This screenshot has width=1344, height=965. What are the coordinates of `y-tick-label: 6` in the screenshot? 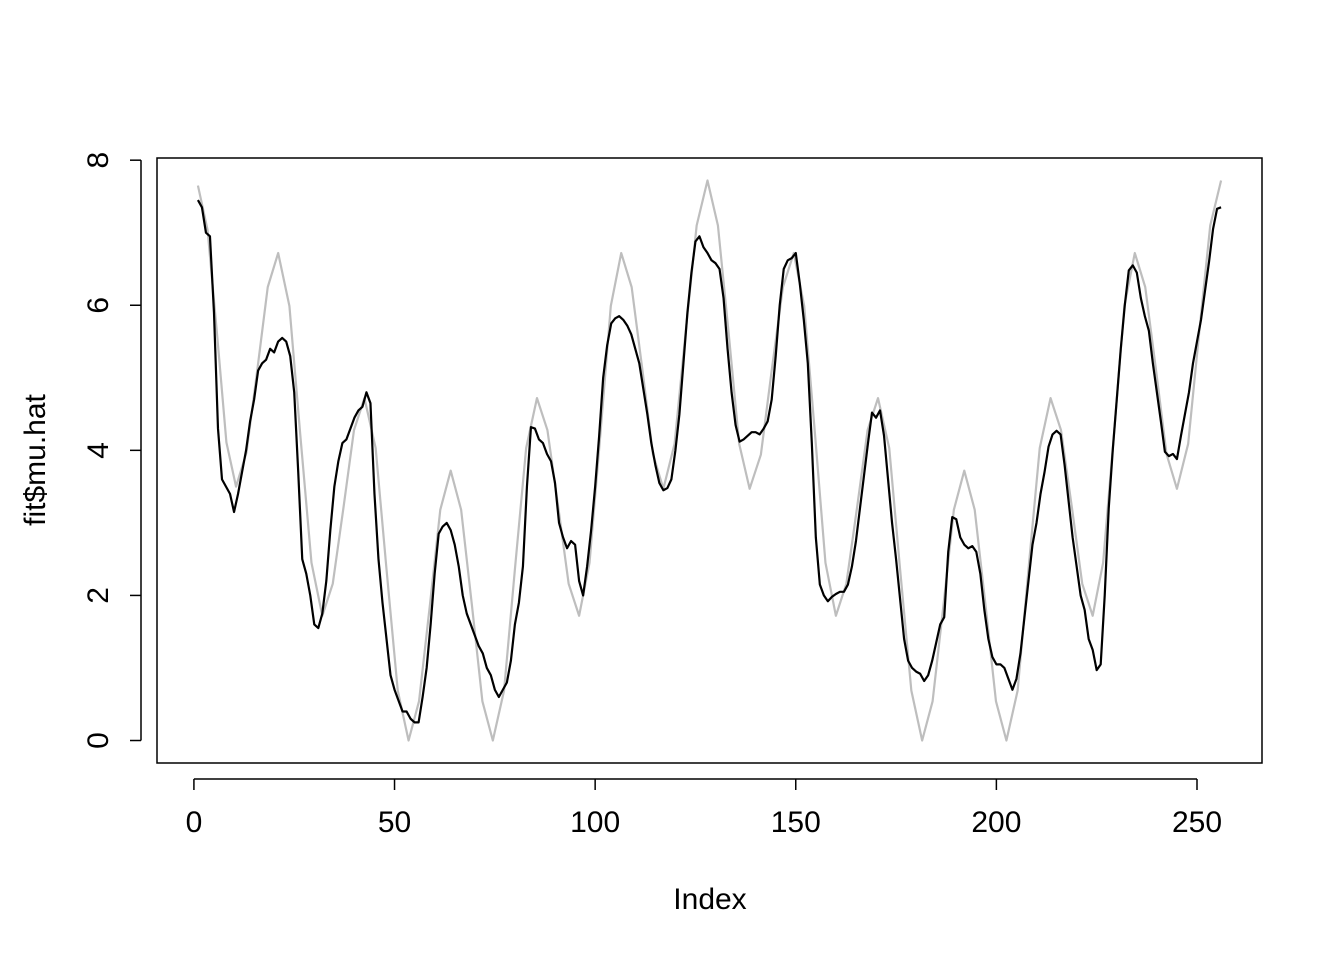 It's located at (98, 305).